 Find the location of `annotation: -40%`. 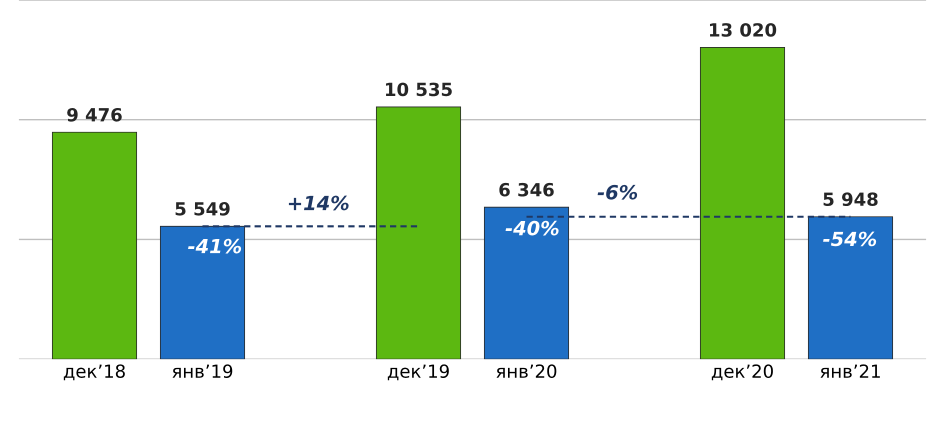

annotation: -40% is located at coordinates (532, 228).